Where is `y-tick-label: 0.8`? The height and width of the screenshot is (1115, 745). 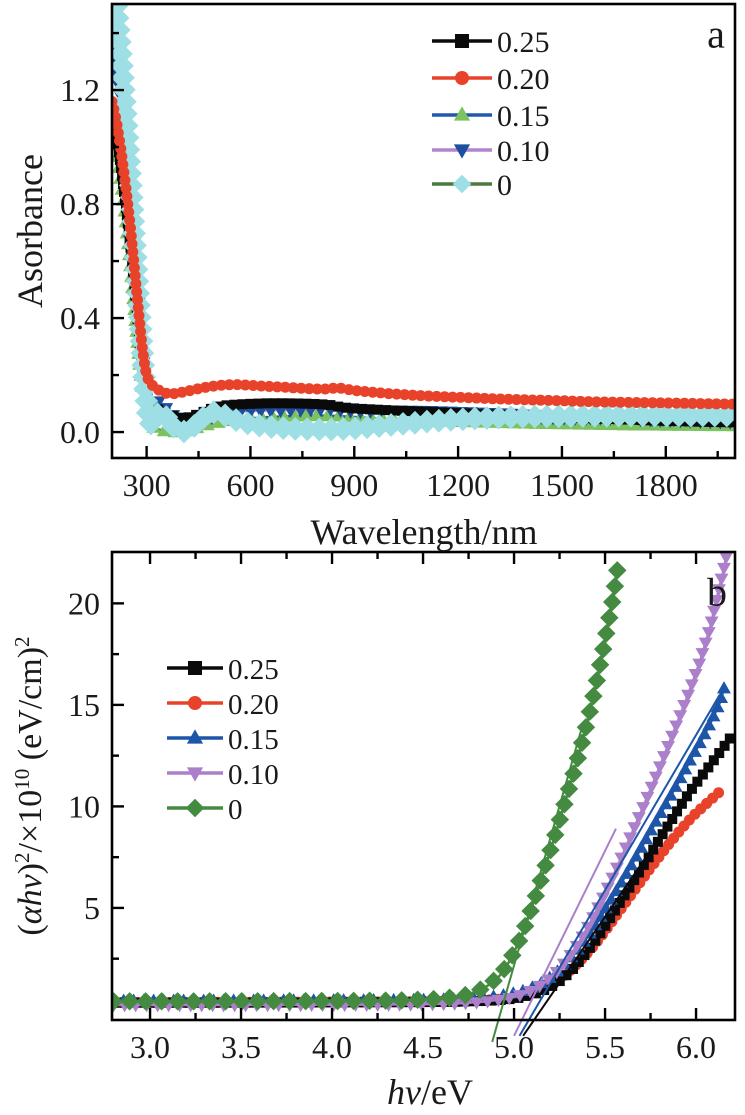
y-tick-label: 0.8 is located at coordinates (80, 204).